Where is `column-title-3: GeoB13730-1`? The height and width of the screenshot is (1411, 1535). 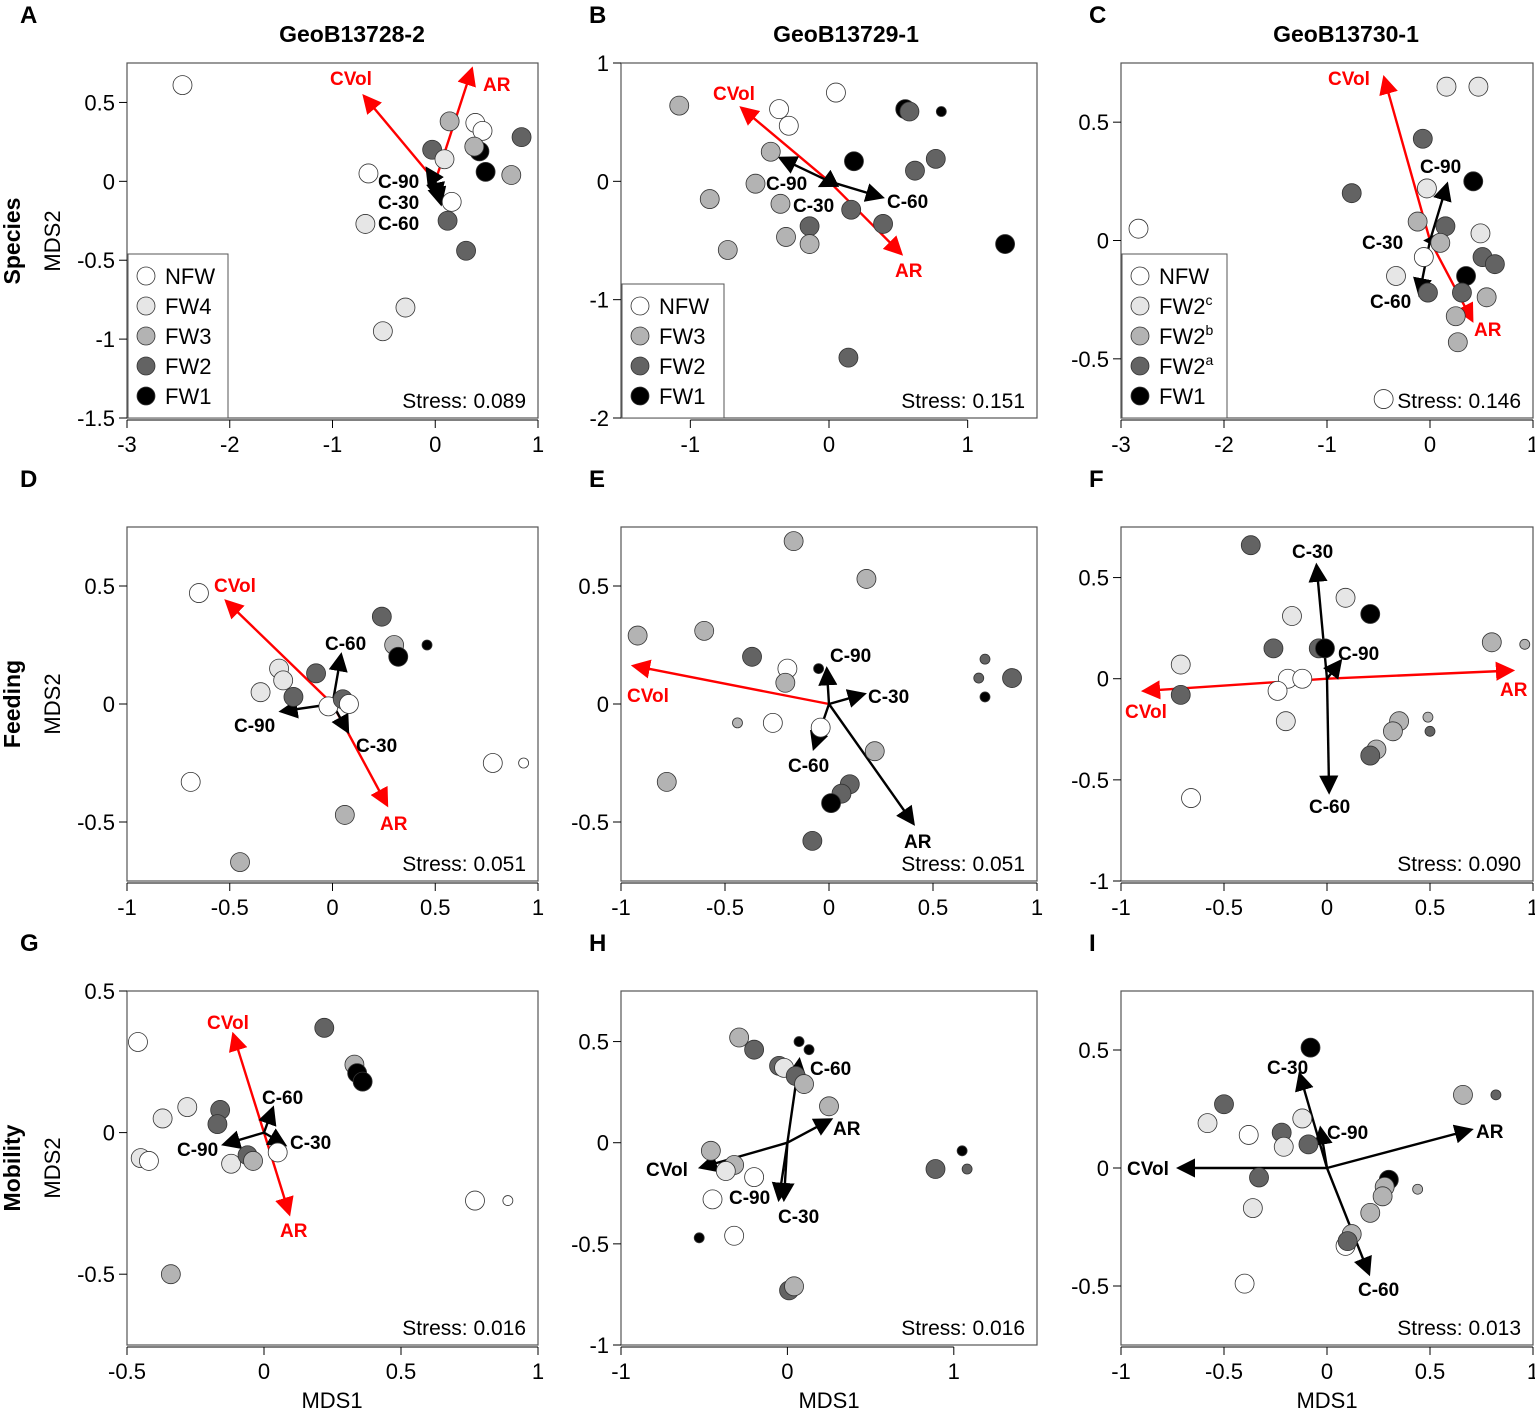 column-title-3: GeoB13730-1 is located at coordinates (1346, 34).